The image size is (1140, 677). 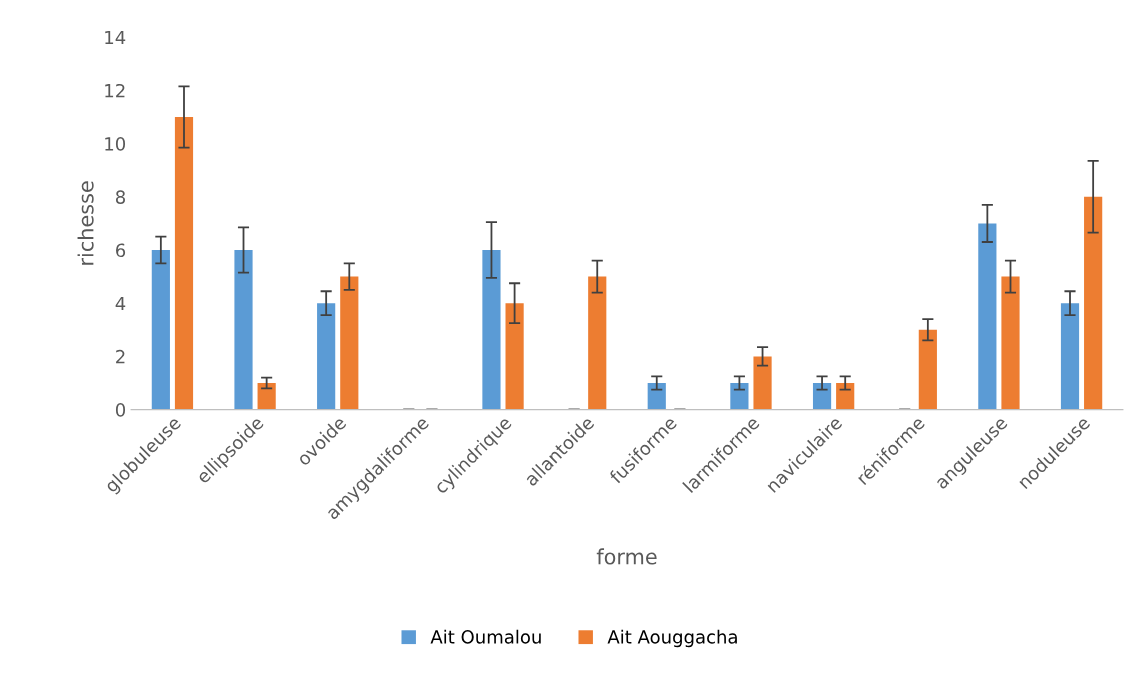 What do you see at coordinates (115, 37) in the screenshot?
I see `y-tick-label: 14` at bounding box center [115, 37].